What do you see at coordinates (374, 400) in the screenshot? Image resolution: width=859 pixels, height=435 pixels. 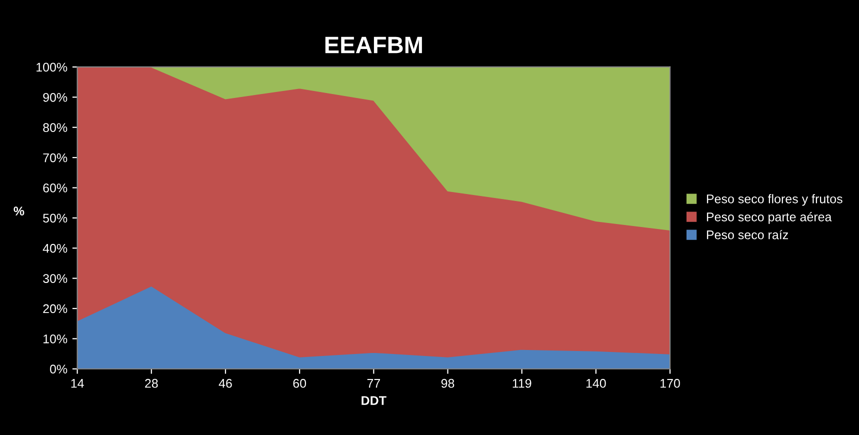 I see `x-axis-title: DDT` at bounding box center [374, 400].